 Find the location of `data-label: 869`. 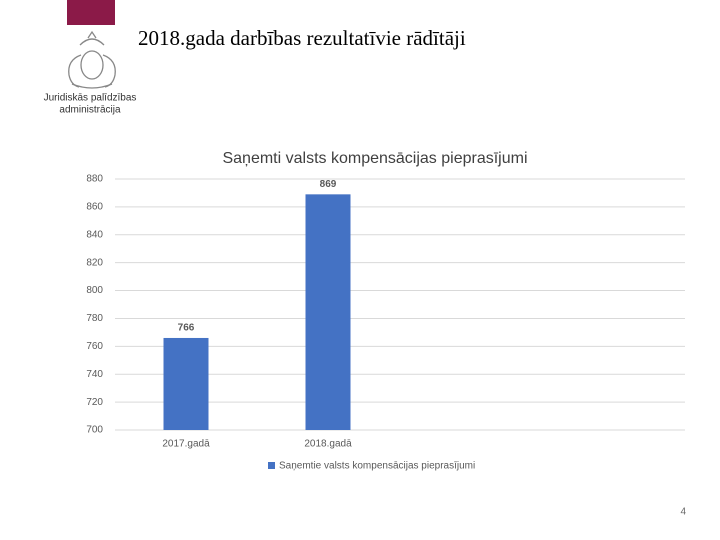

data-label: 869 is located at coordinates (328, 184).